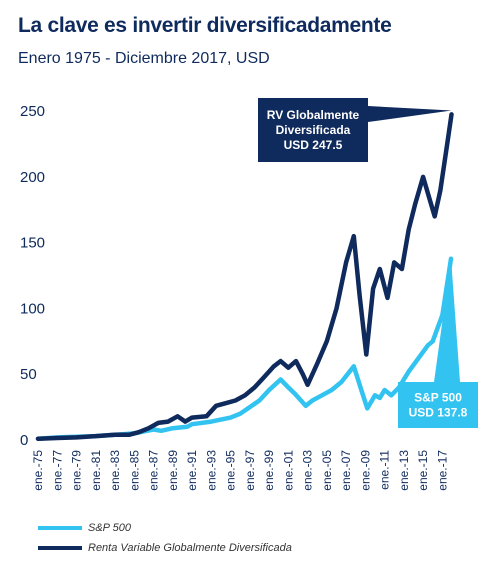 This screenshot has width=491, height=586. What do you see at coordinates (32, 243) in the screenshot?
I see `y-tick-label: 150` at bounding box center [32, 243].